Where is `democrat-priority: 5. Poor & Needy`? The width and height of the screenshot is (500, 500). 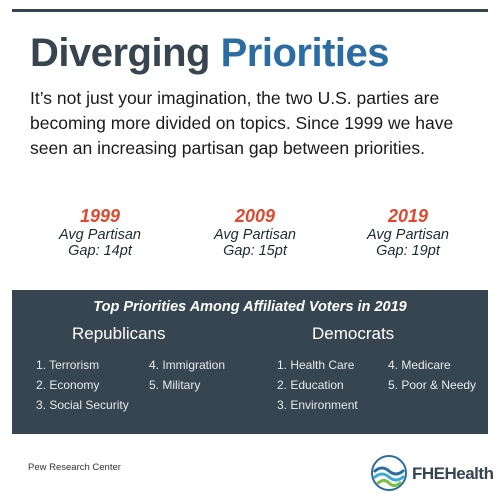 democrat-priority: 5. Poor & Needy is located at coordinates (432, 385).